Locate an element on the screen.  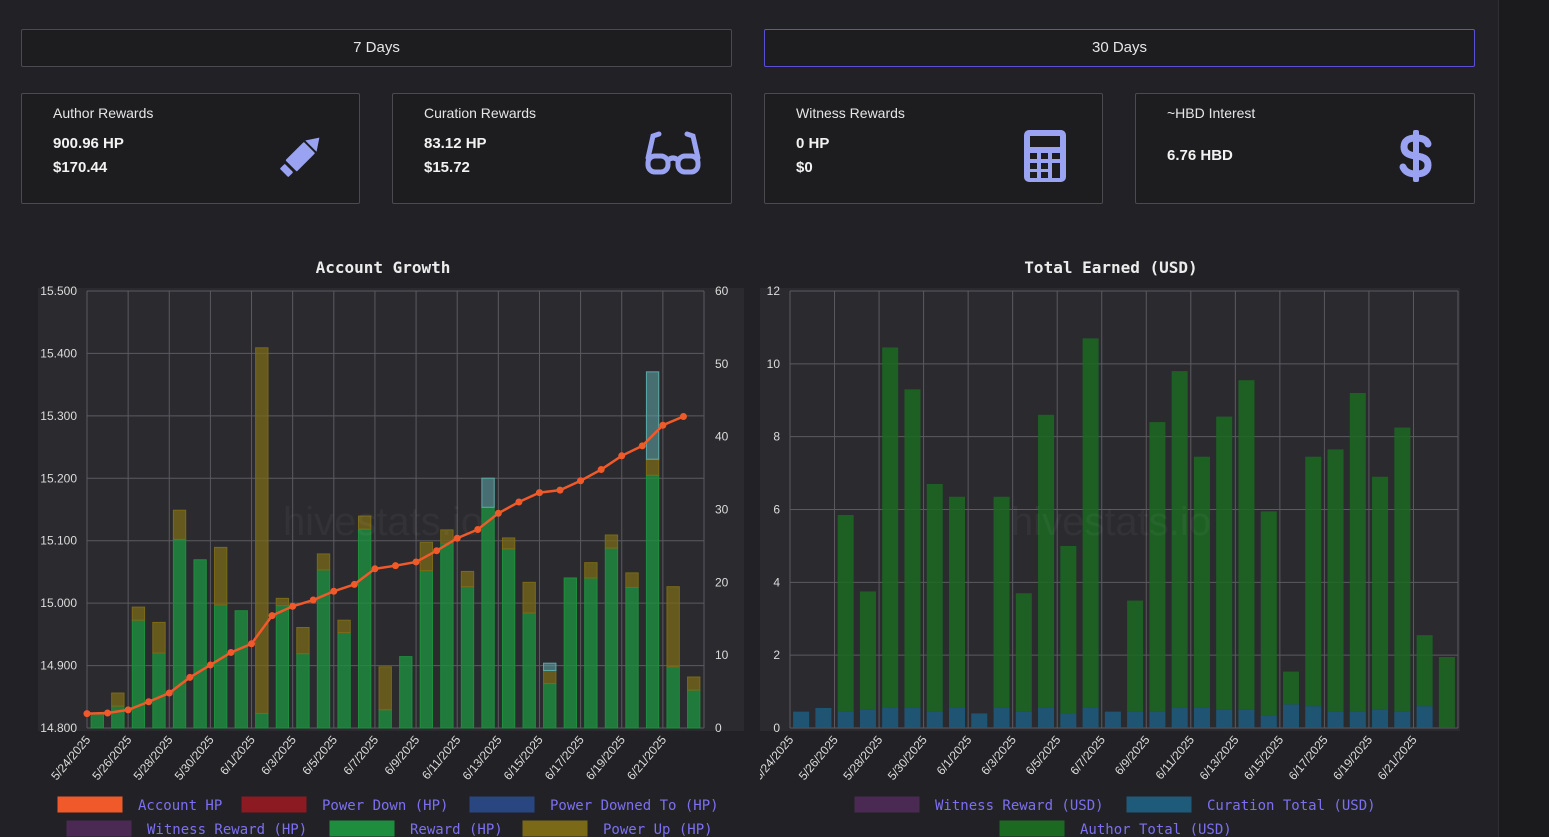
y-right-tick-label: 10 is located at coordinates (722, 655).